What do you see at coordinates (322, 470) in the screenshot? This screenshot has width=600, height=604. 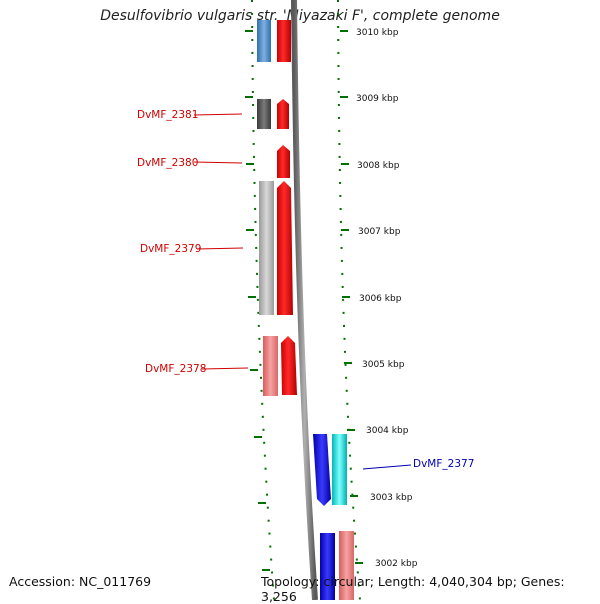 I see `gene-2377-cds-arrow` at bounding box center [322, 470].